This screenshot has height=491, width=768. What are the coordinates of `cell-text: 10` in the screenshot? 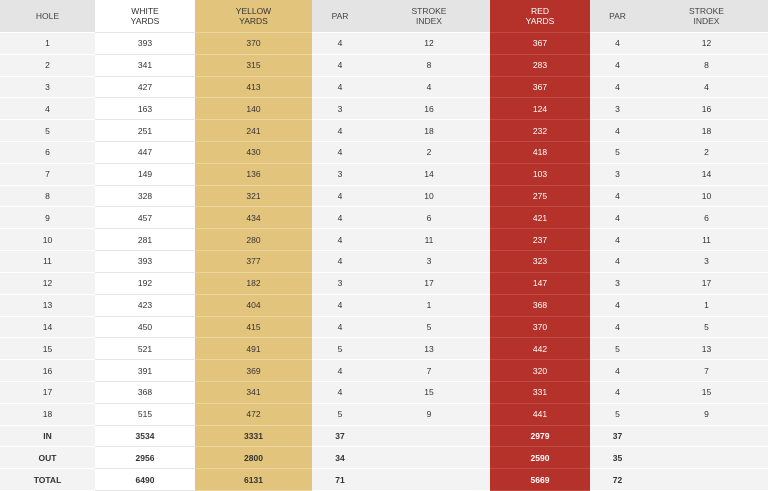 It's located at (706, 196).